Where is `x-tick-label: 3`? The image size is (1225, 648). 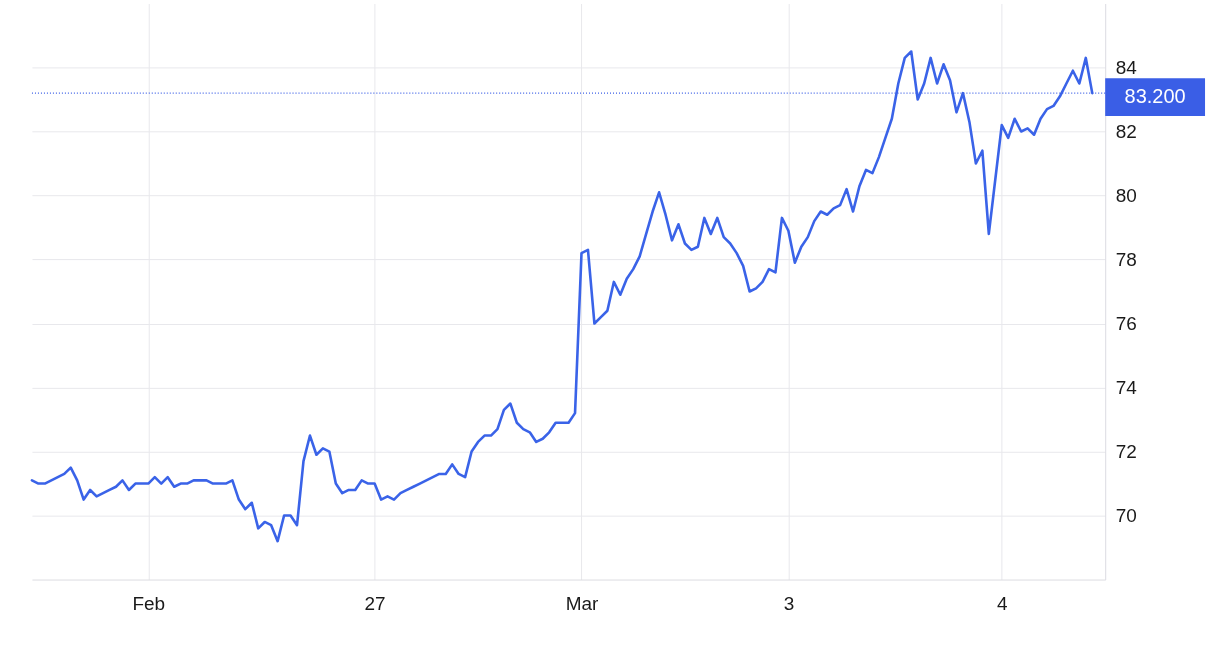 x-tick-label: 3 is located at coordinates (789, 604).